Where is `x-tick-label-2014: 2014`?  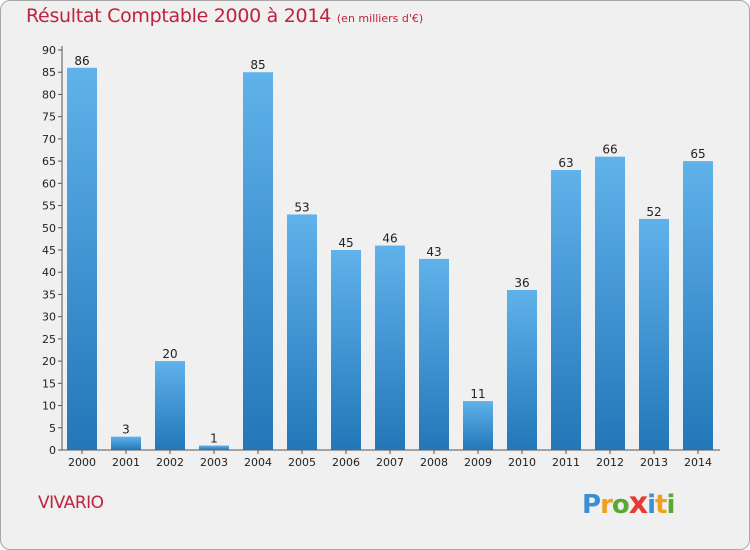 x-tick-label-2014: 2014 is located at coordinates (698, 462).